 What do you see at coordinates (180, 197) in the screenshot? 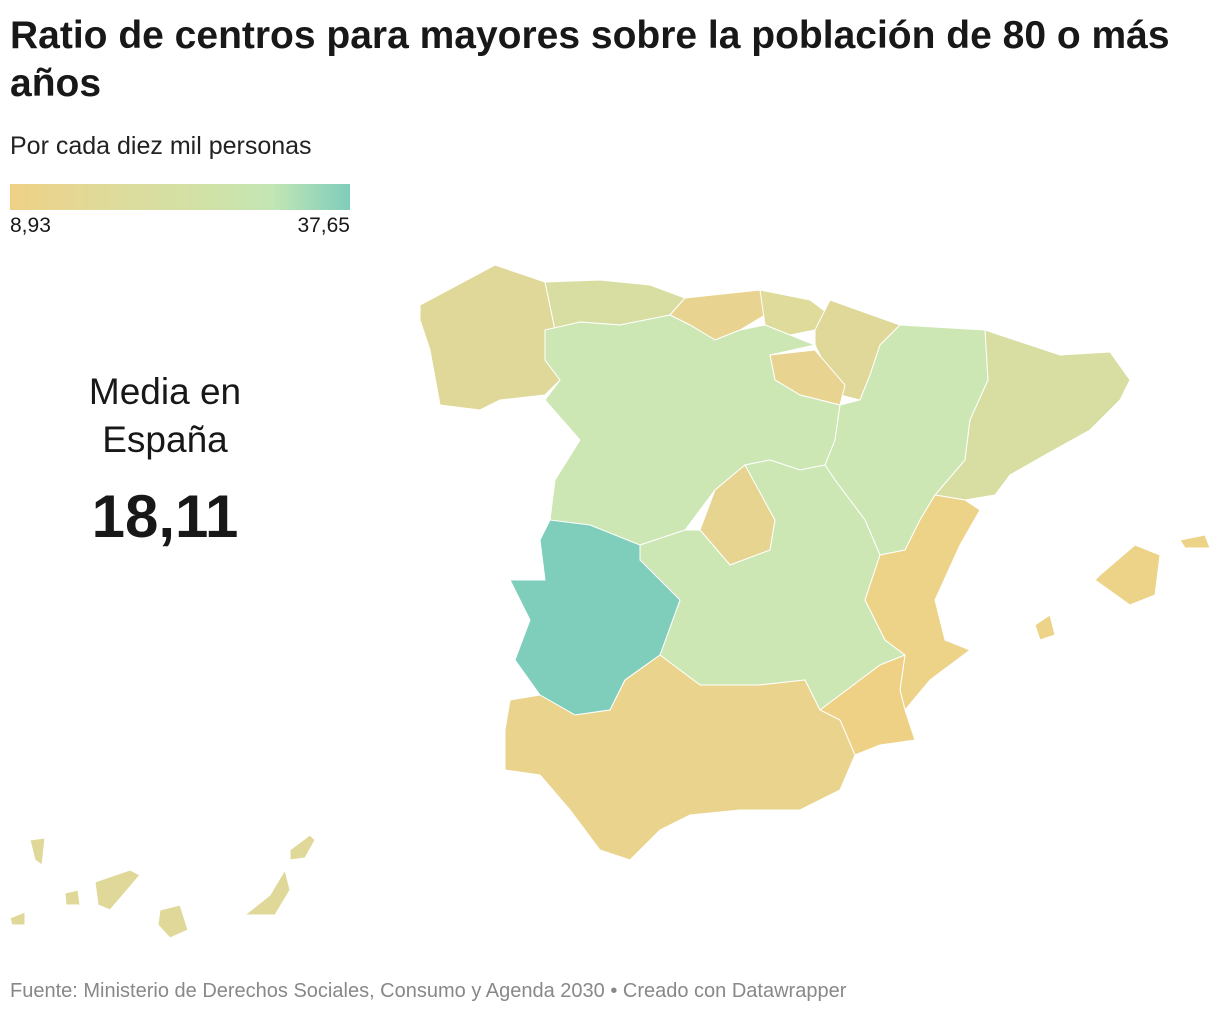
I see `color-legend` at bounding box center [180, 197].